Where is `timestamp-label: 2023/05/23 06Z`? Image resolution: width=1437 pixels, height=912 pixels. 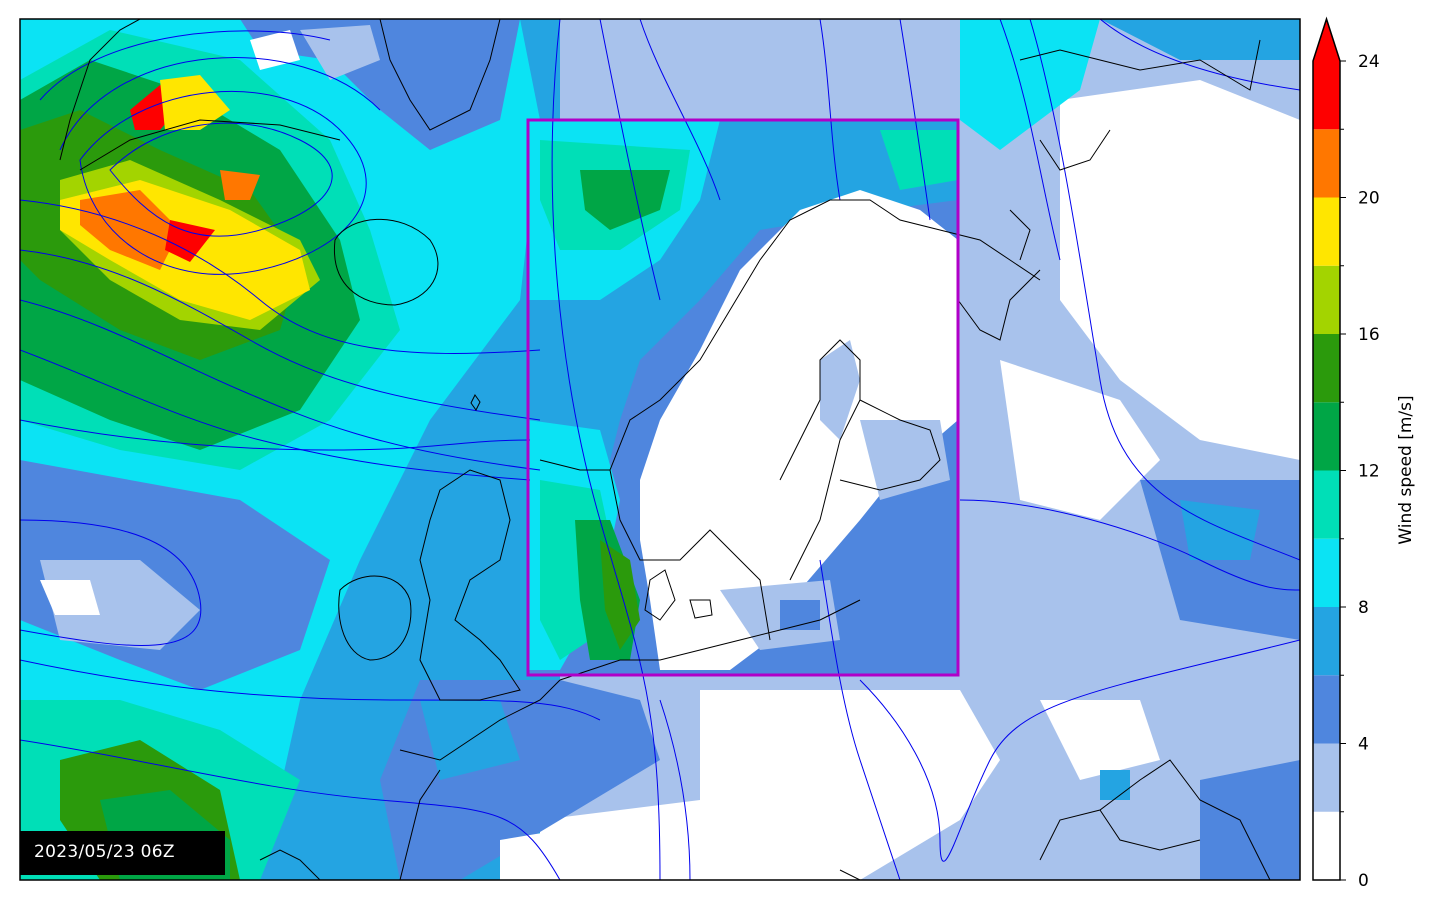
timestamp-label: 2023/05/23 06Z is located at coordinates (122, 853).